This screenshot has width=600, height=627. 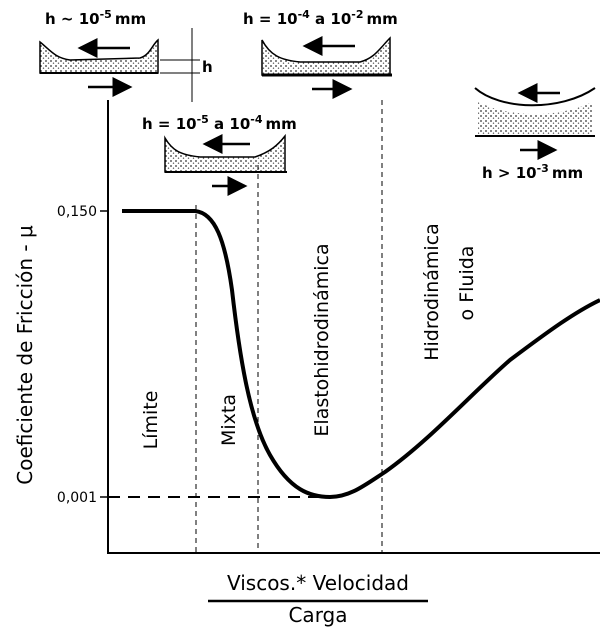 What do you see at coordinates (95, 18) in the screenshot?
I see `film-label: h ~ 10-5 mm` at bounding box center [95, 18].